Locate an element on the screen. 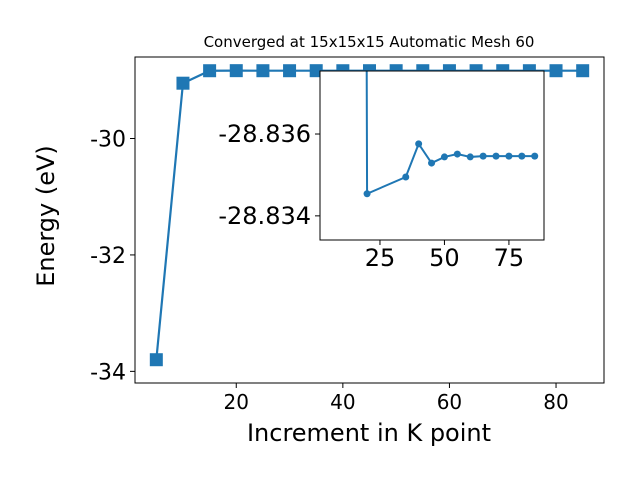 This screenshot has width=640, height=480. y-tick-label: -28.836 is located at coordinates (264, 134).